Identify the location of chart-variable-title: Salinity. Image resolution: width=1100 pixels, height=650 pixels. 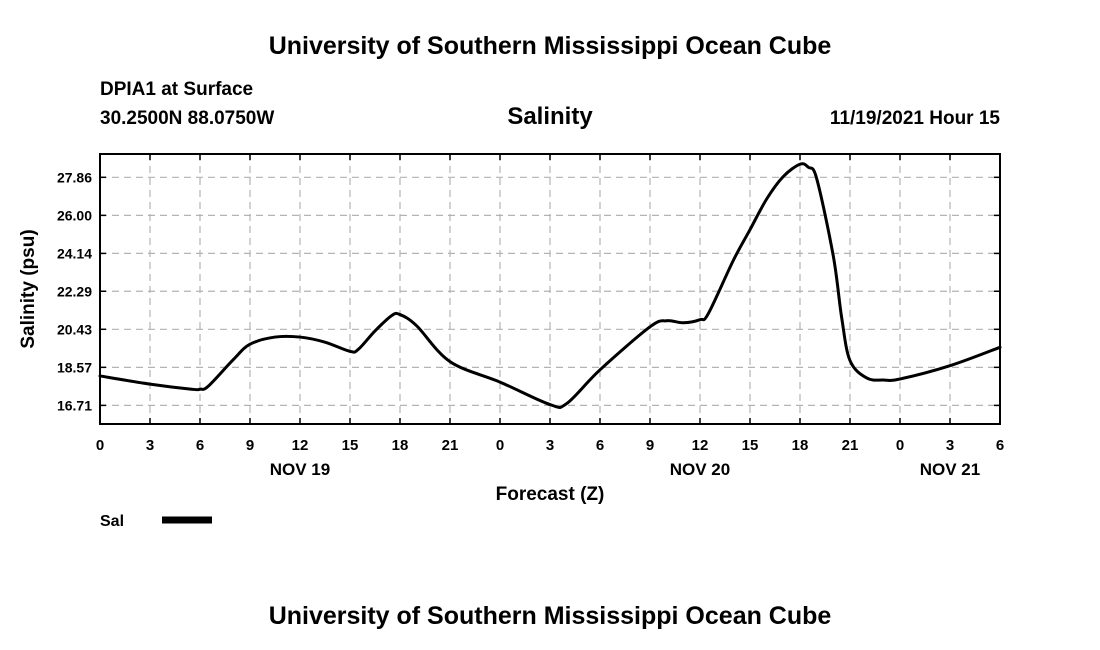
(550, 116).